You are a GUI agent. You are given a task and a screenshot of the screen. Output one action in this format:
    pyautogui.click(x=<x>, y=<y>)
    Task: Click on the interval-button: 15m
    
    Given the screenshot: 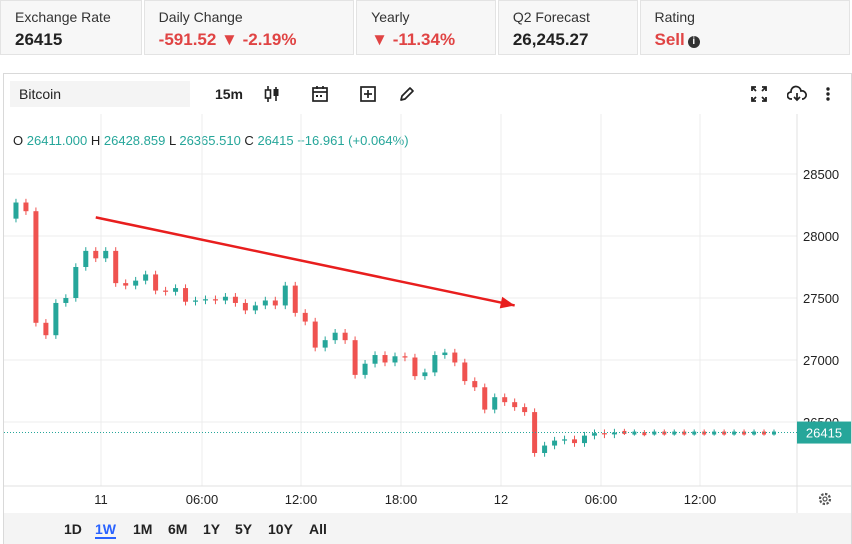 What is the action you would take?
    pyautogui.click(x=229, y=94)
    